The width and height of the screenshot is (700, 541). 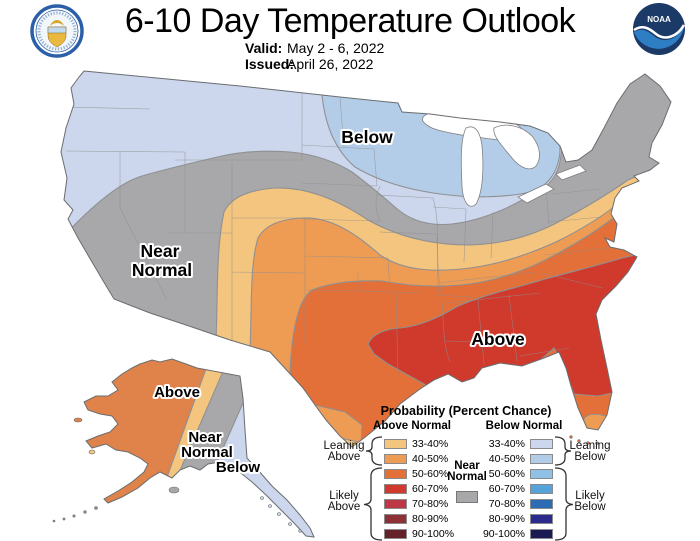 I want to click on legend-row-above-3: 50-60%, so click(x=416, y=473).